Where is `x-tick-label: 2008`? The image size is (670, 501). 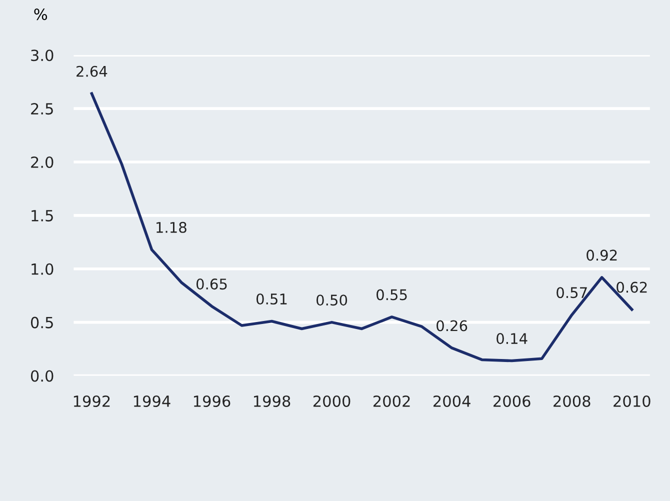 x-tick-label: 2008 is located at coordinates (572, 401).